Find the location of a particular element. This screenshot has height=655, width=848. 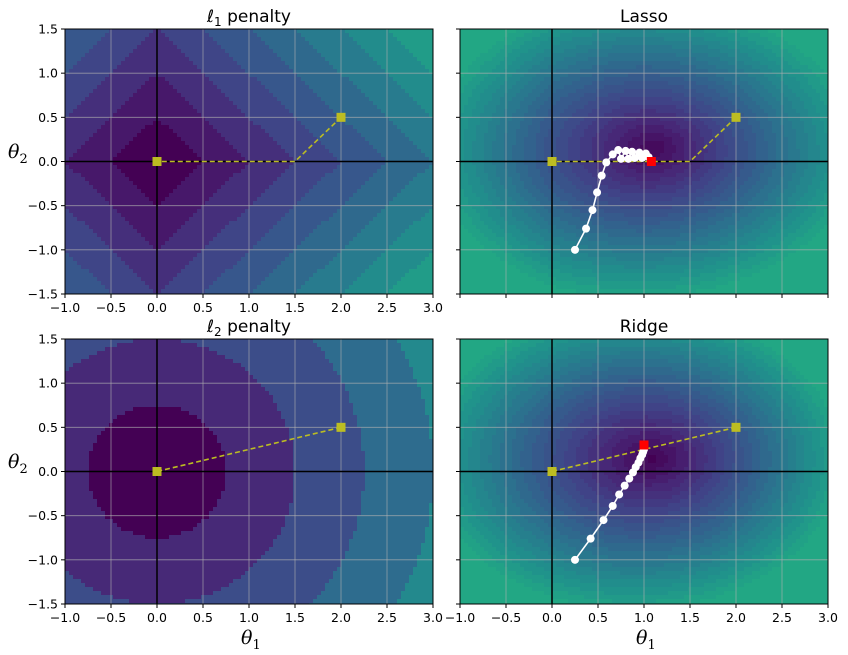

title-text: penalty is located at coordinates (256, 17).